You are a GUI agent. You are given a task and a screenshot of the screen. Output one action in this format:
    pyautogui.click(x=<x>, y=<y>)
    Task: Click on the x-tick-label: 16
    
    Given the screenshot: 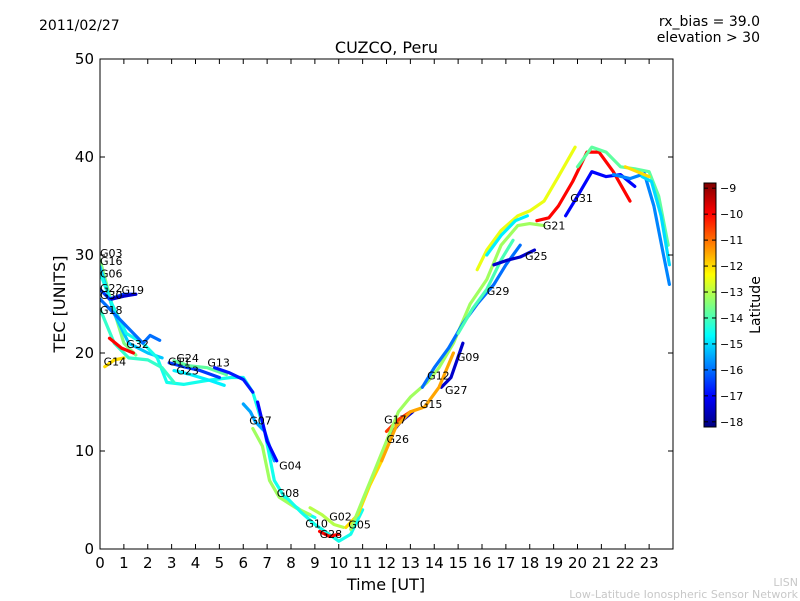 What is the action you would take?
    pyautogui.click(x=481, y=563)
    